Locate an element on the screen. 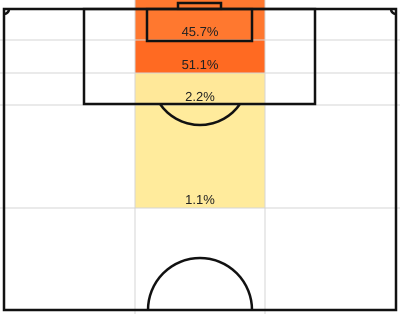 The height and width of the screenshot is (314, 400). data-label: 45.7% is located at coordinates (200, 31).